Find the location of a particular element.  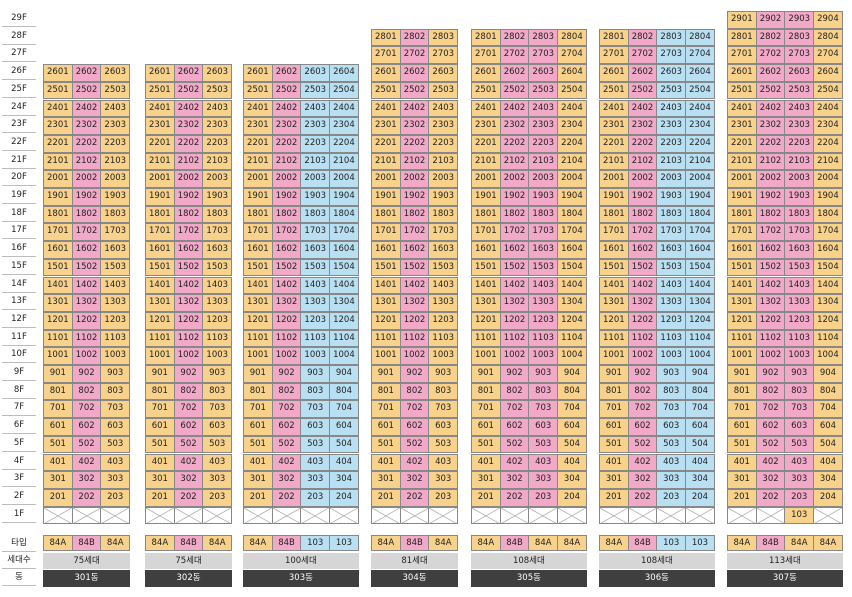

unit-305동-502: 502 is located at coordinates (514, 444).